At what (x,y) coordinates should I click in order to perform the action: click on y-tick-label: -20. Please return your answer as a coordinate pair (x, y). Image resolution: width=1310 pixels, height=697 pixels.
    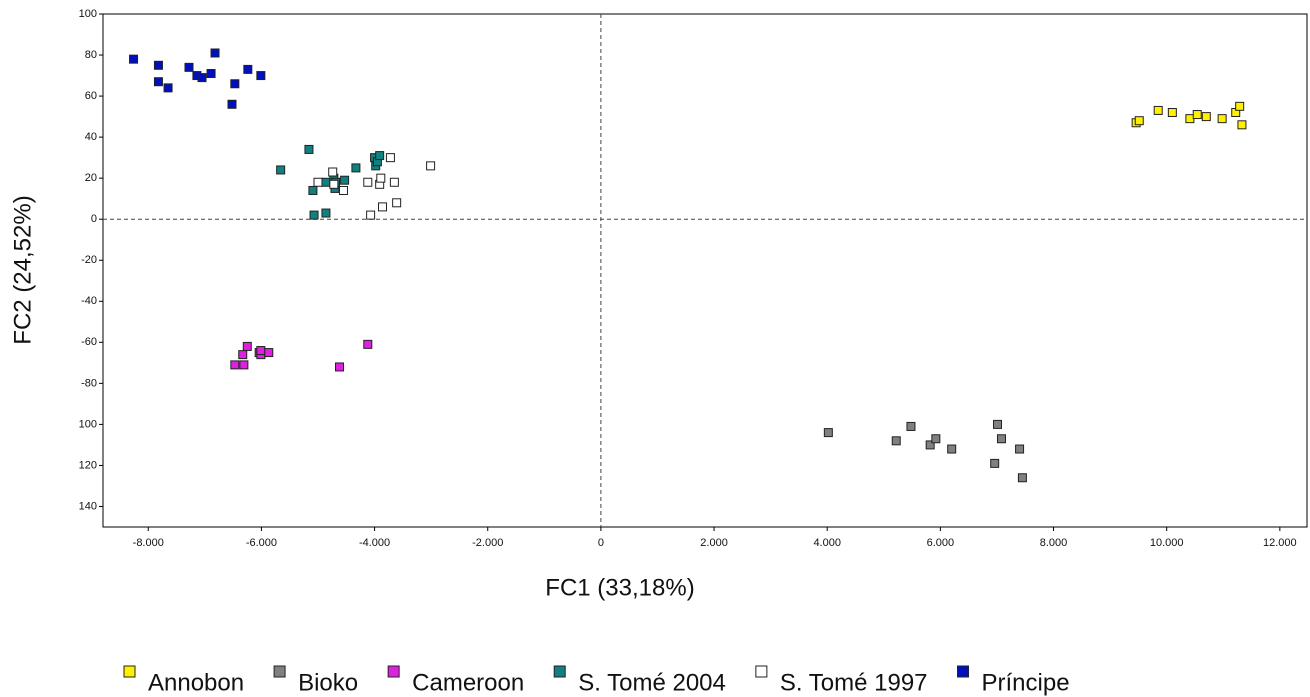
    Looking at the image, I should click on (89, 260).